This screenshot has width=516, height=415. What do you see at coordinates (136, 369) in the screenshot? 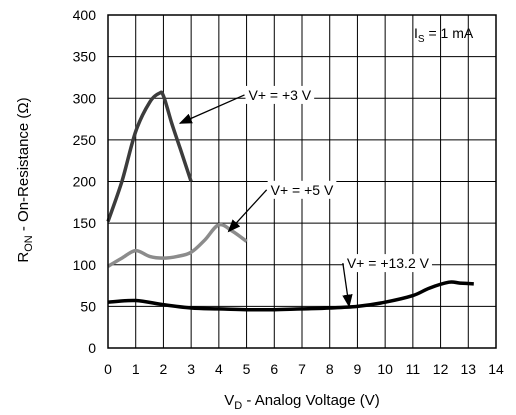
I see `x-tick-label: 1` at bounding box center [136, 369].